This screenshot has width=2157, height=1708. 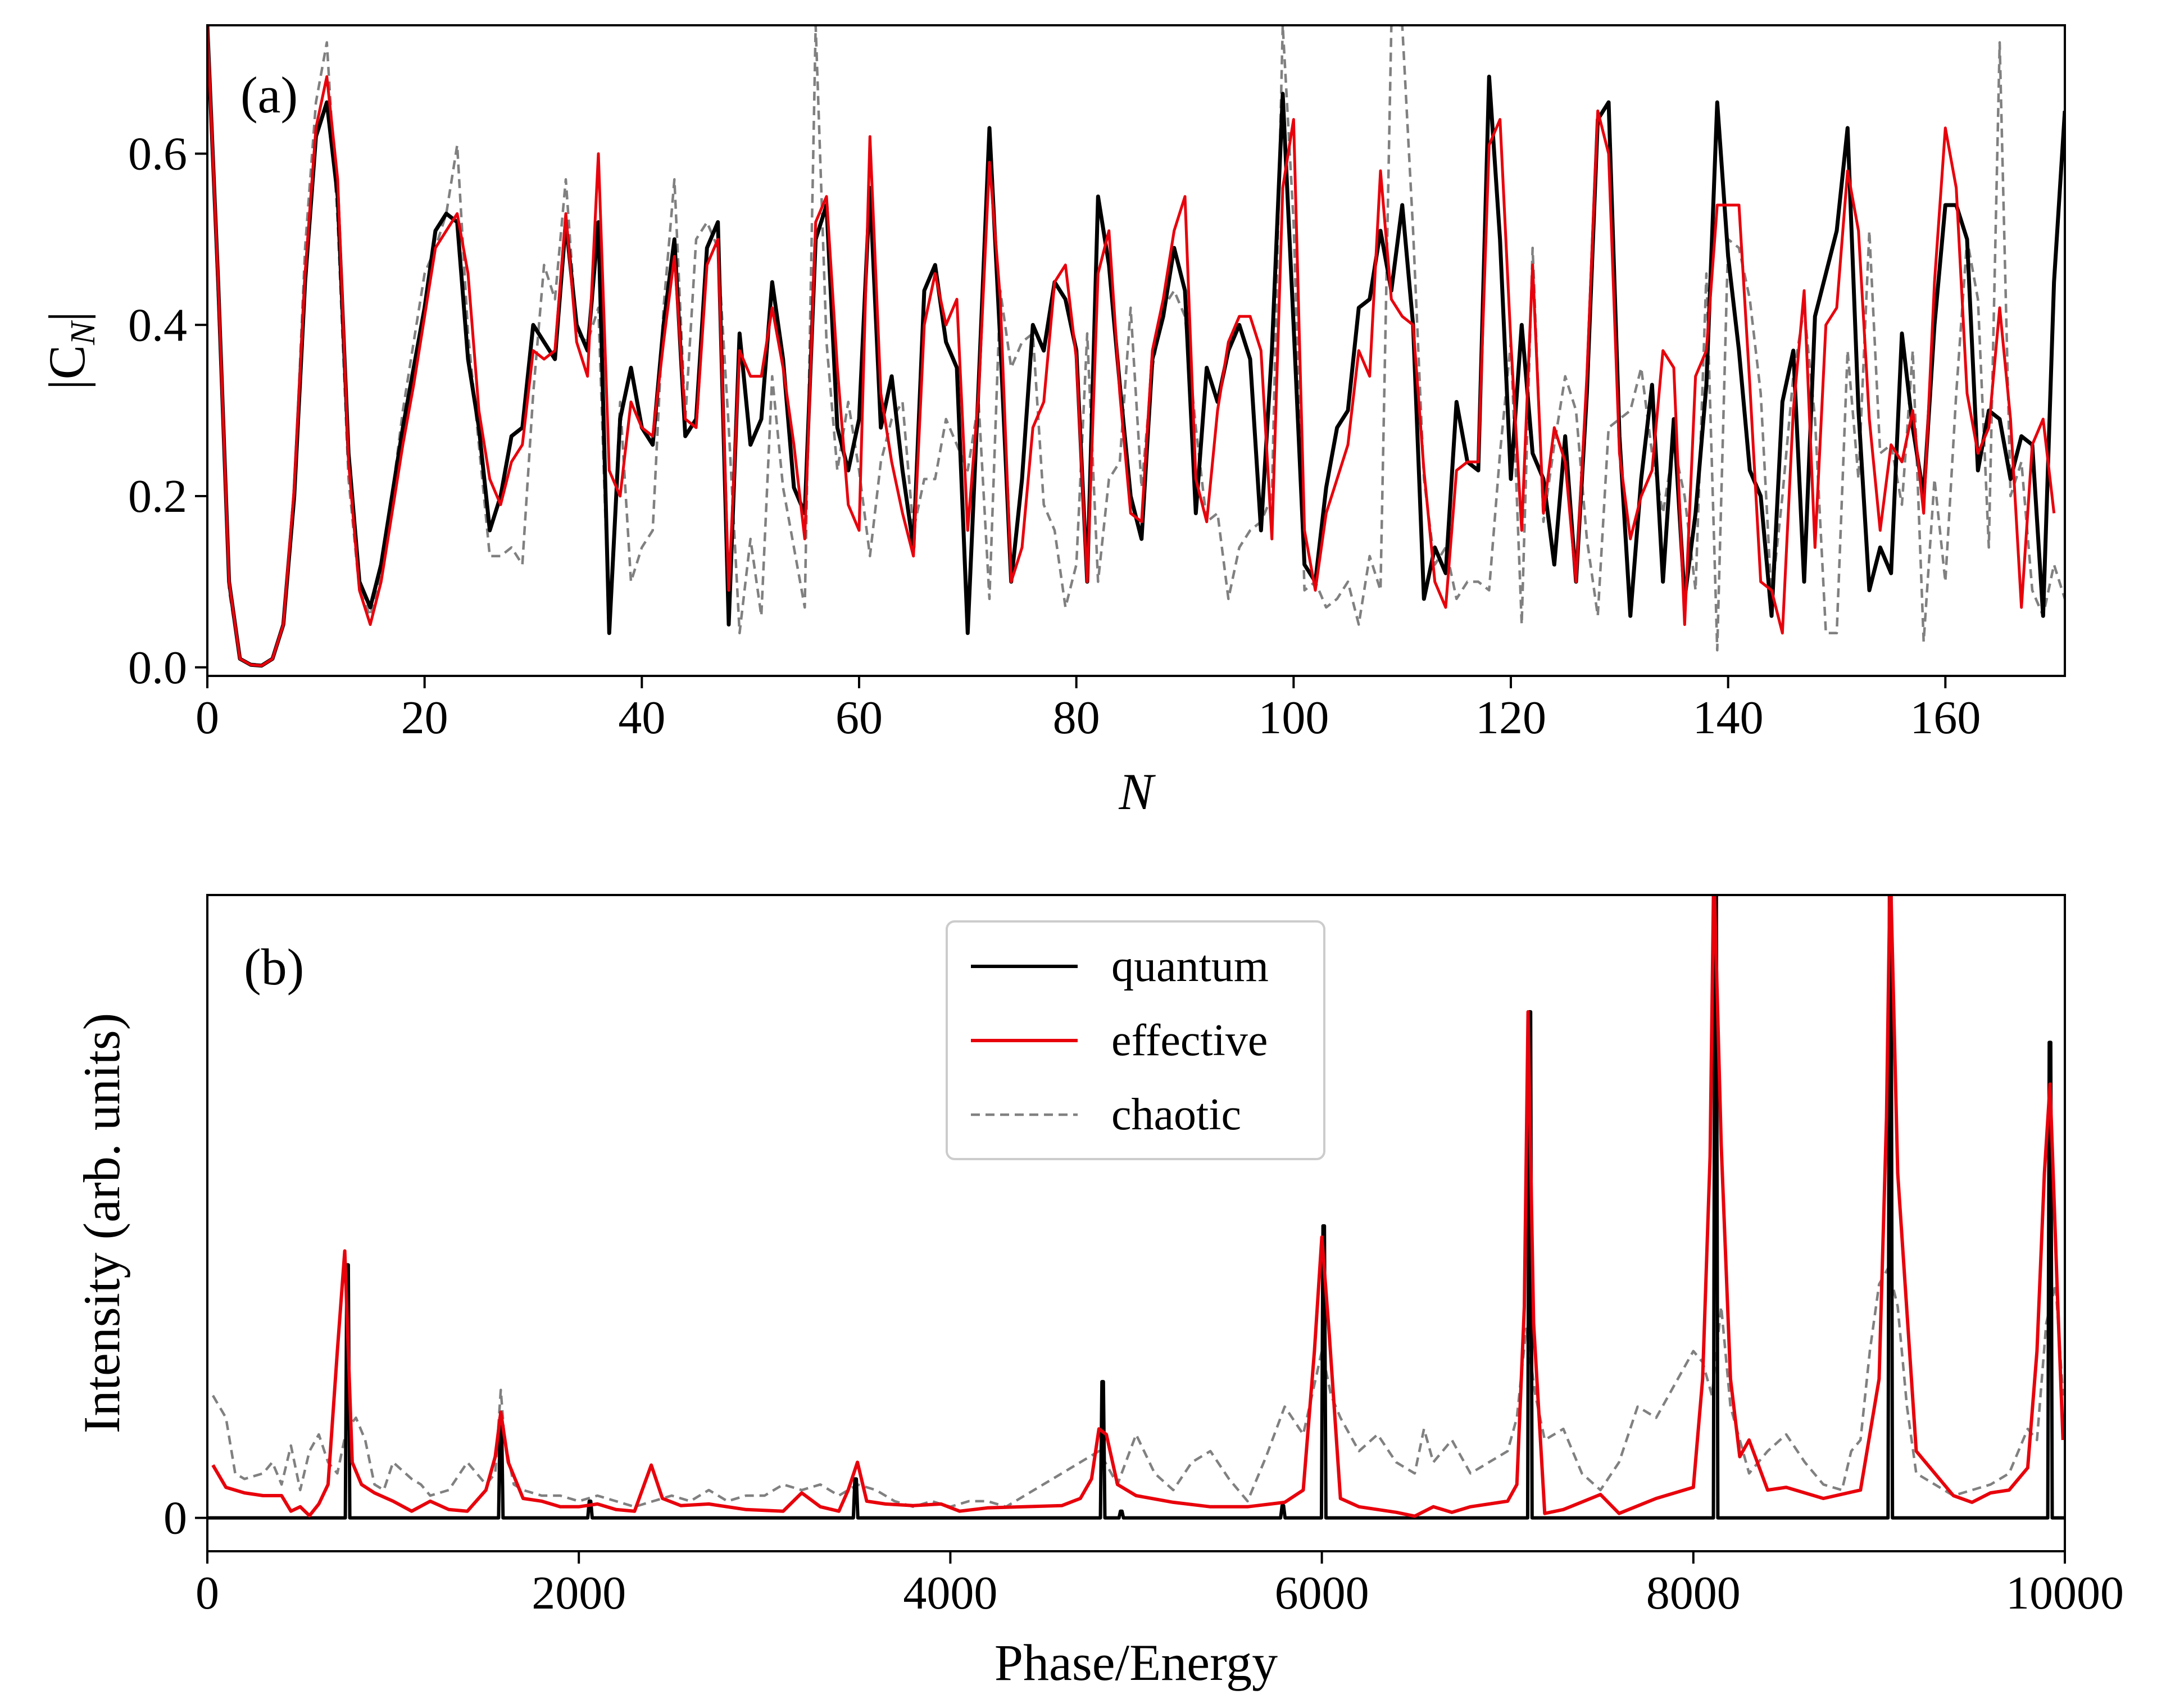 I want to click on panel-b-y-ticks: 0, so click(x=185, y=1518).